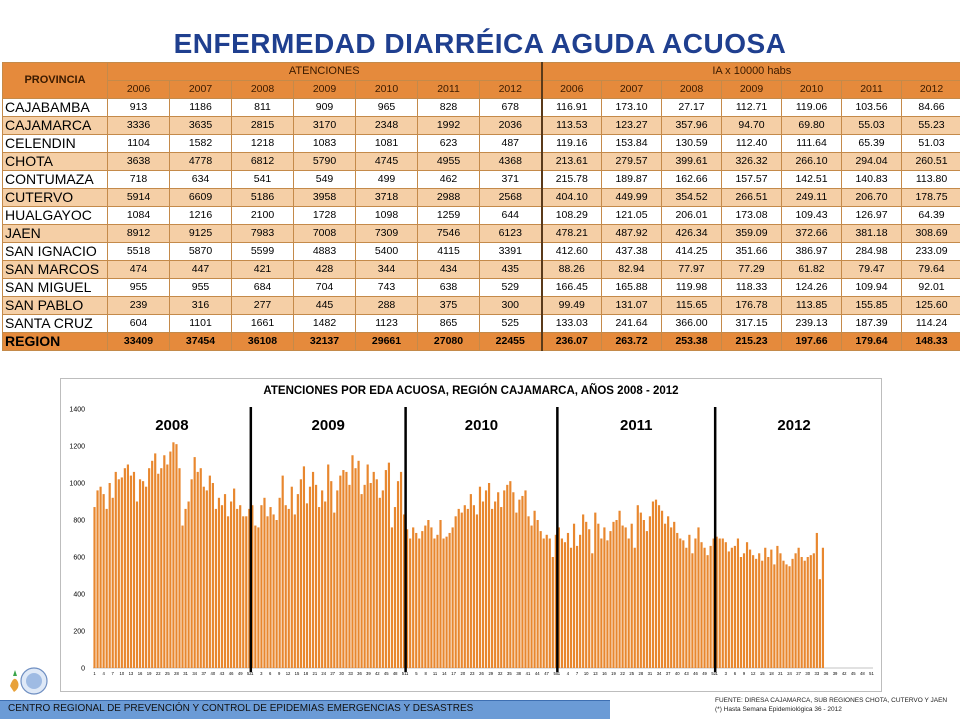 The width and height of the screenshot is (960, 720). I want to click on x-tick-label: 14, so click(444, 673).